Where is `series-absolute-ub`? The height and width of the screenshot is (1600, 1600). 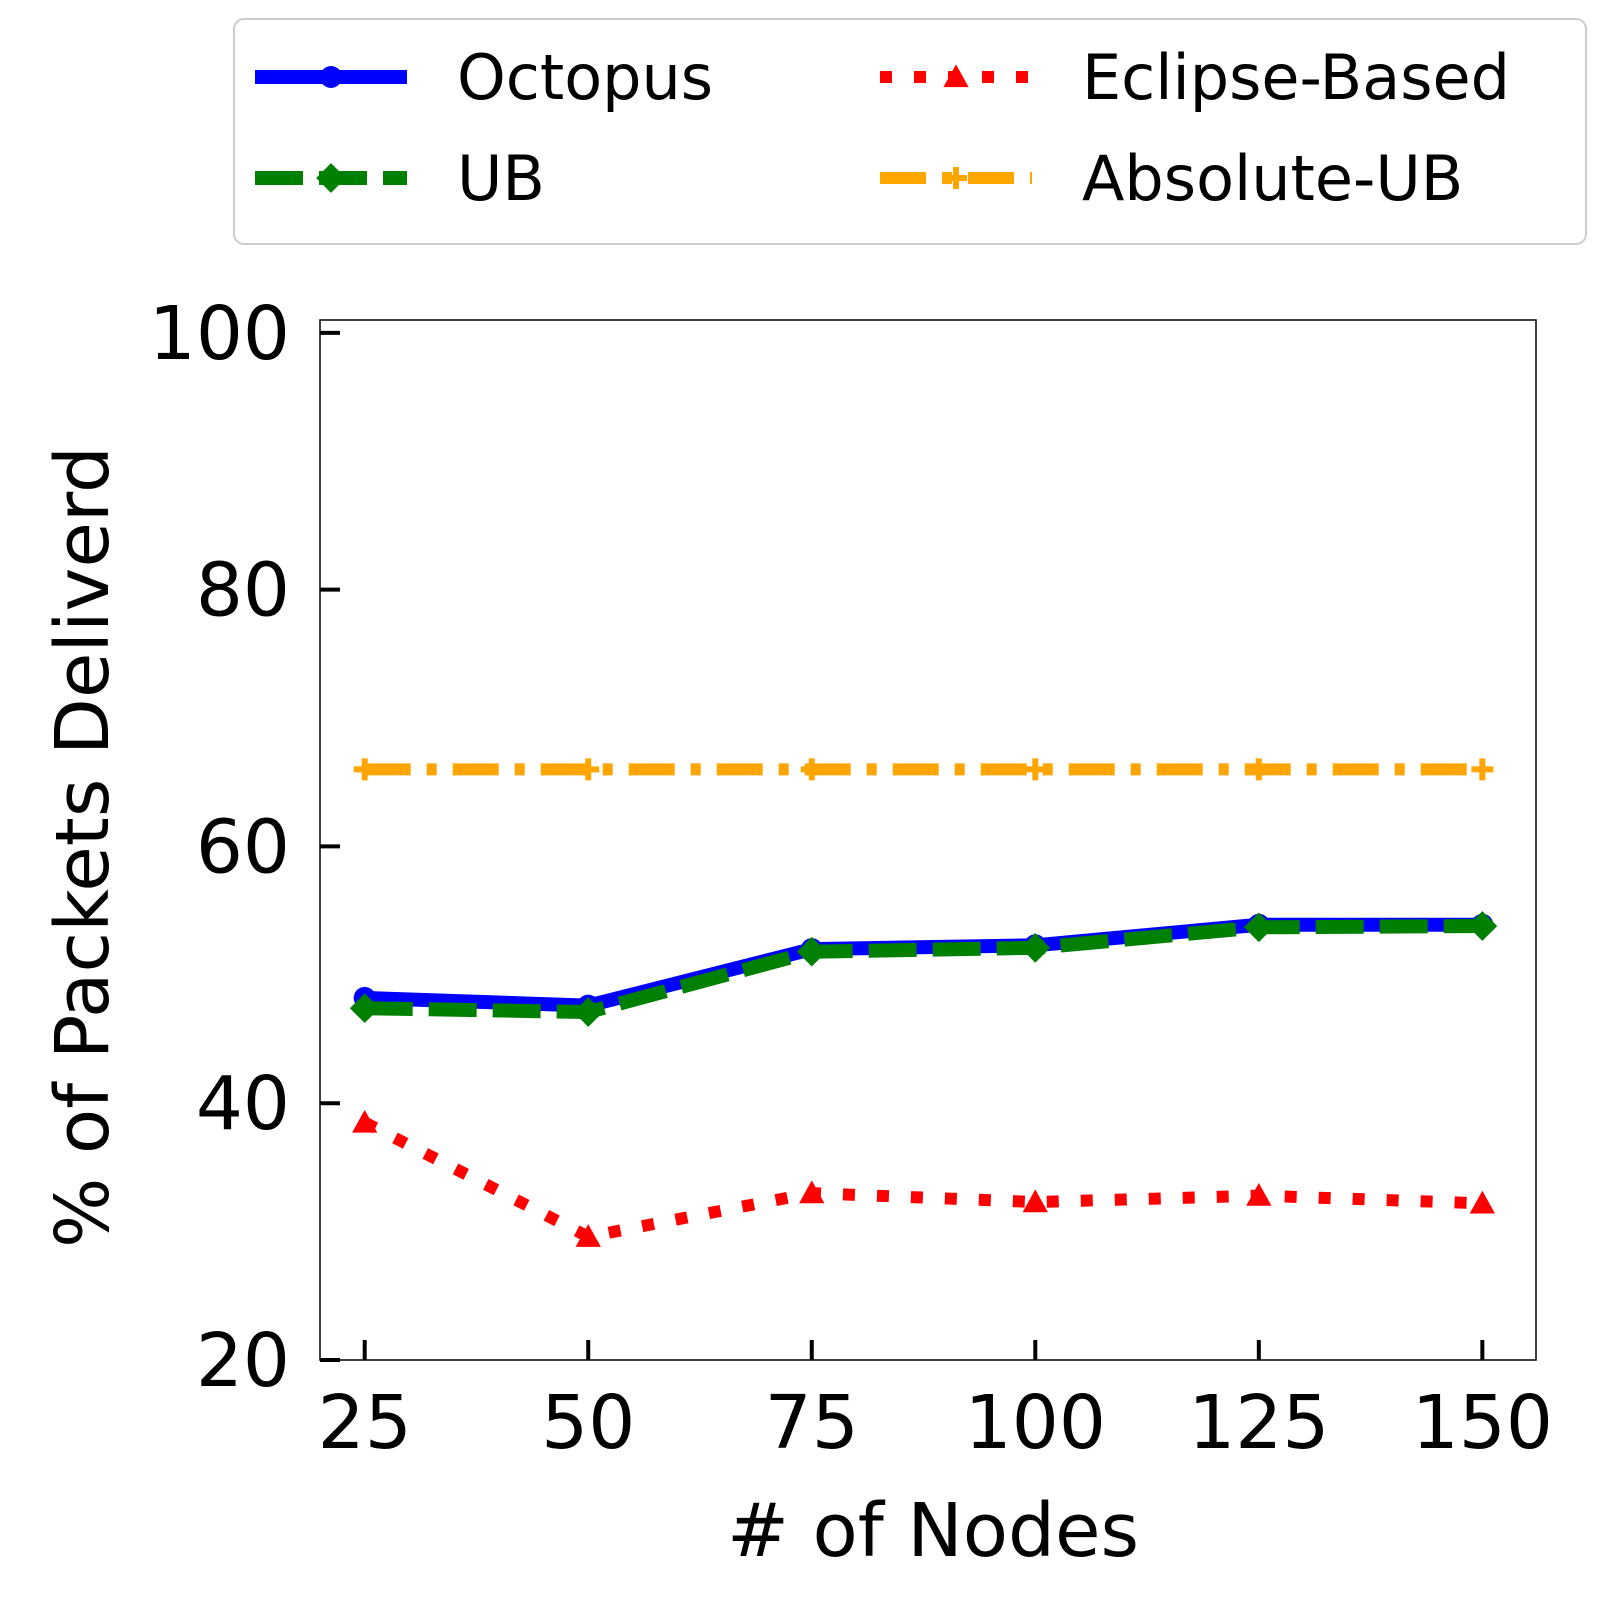 series-absolute-ub is located at coordinates (924, 769).